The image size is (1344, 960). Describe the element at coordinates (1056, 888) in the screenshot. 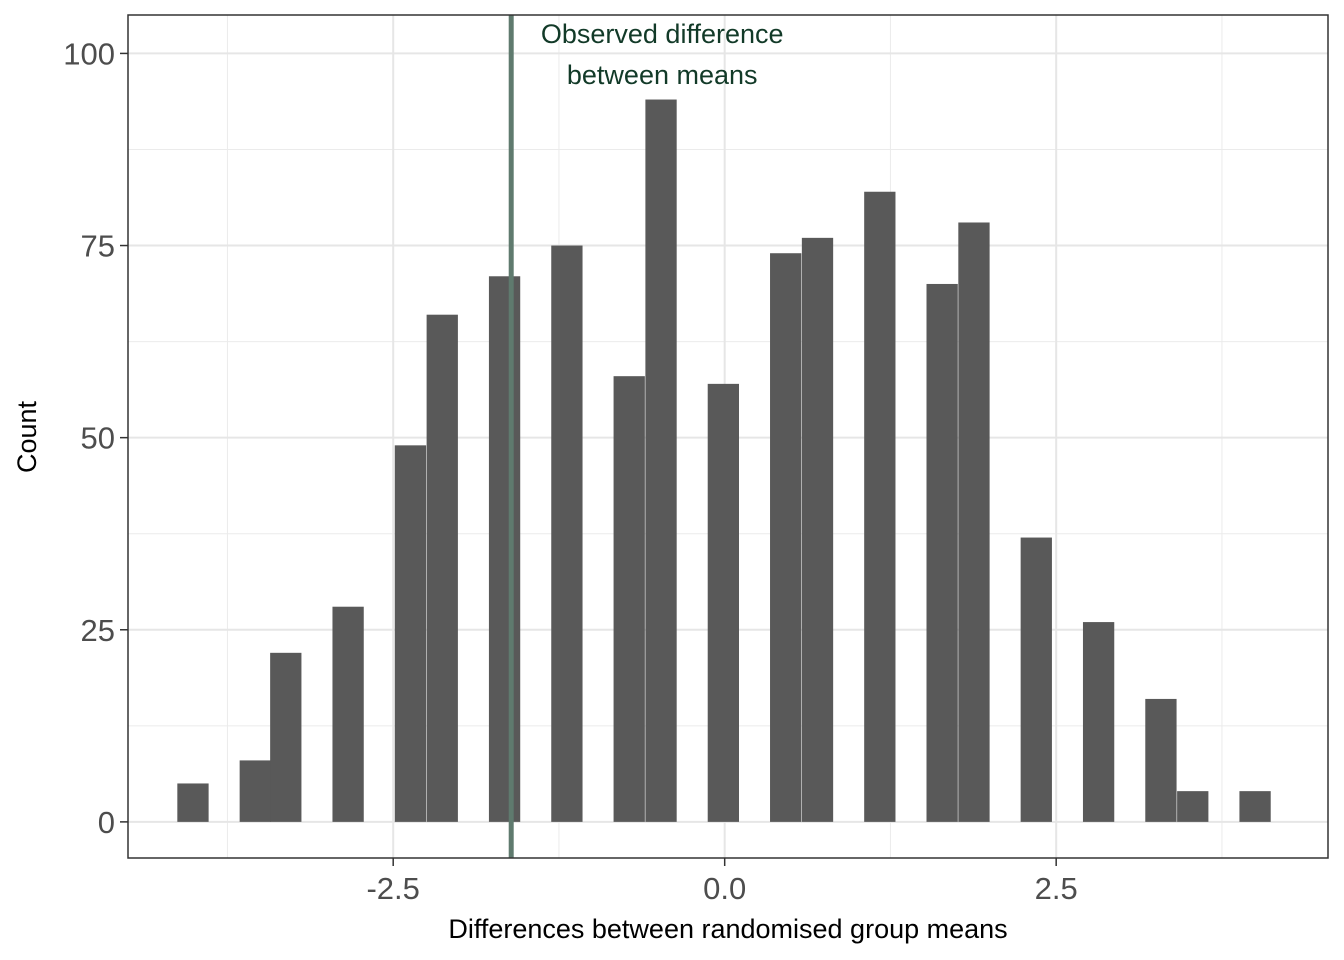

I see `x-tick-label: 2.5` at that location.